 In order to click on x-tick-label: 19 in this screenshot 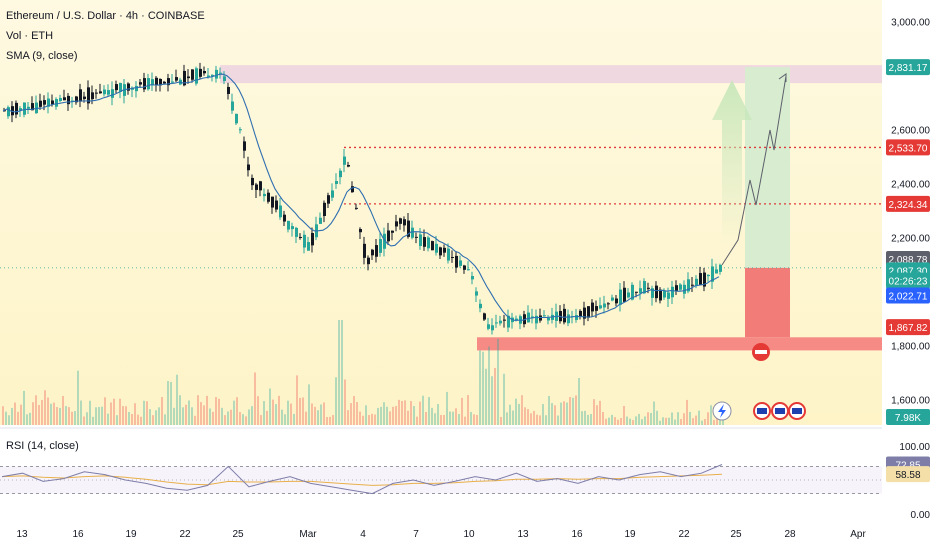, I will do `click(630, 534)`.